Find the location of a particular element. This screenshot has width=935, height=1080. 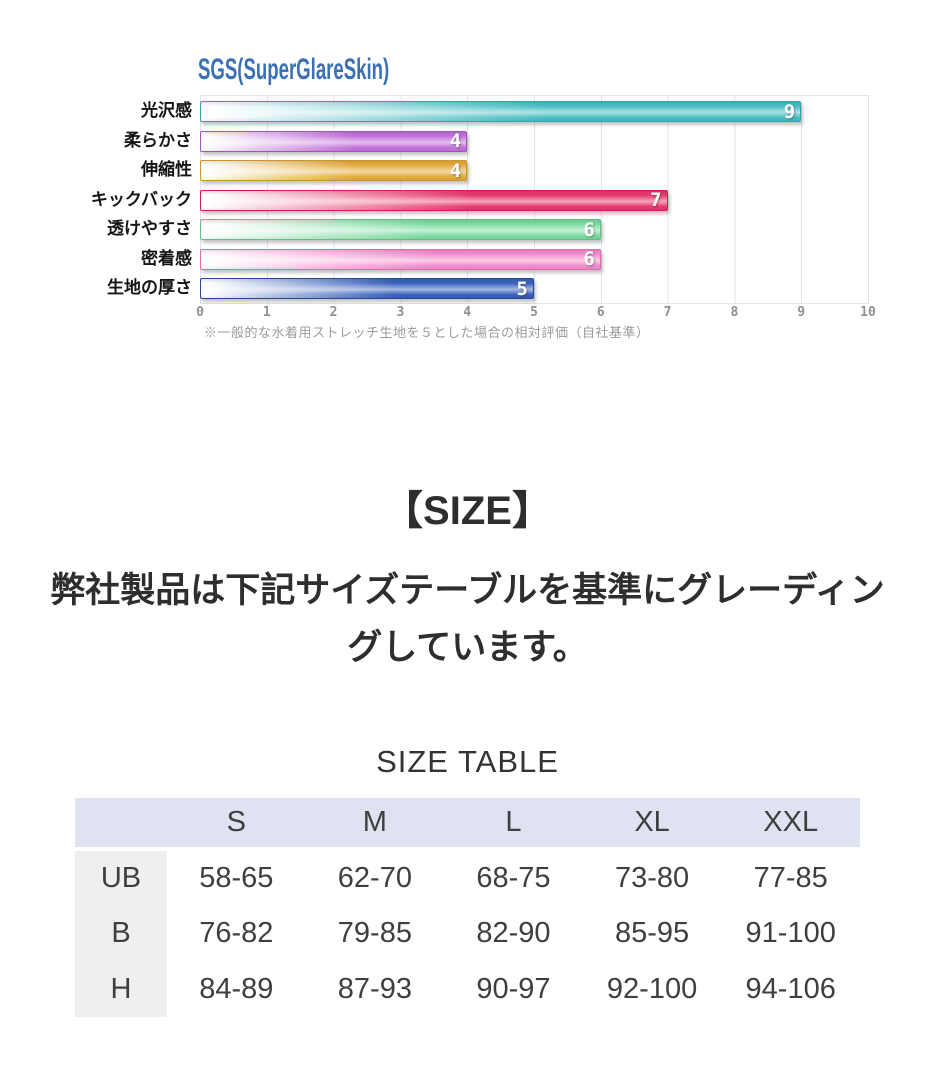

size-table-header-cell: S is located at coordinates (236, 822).